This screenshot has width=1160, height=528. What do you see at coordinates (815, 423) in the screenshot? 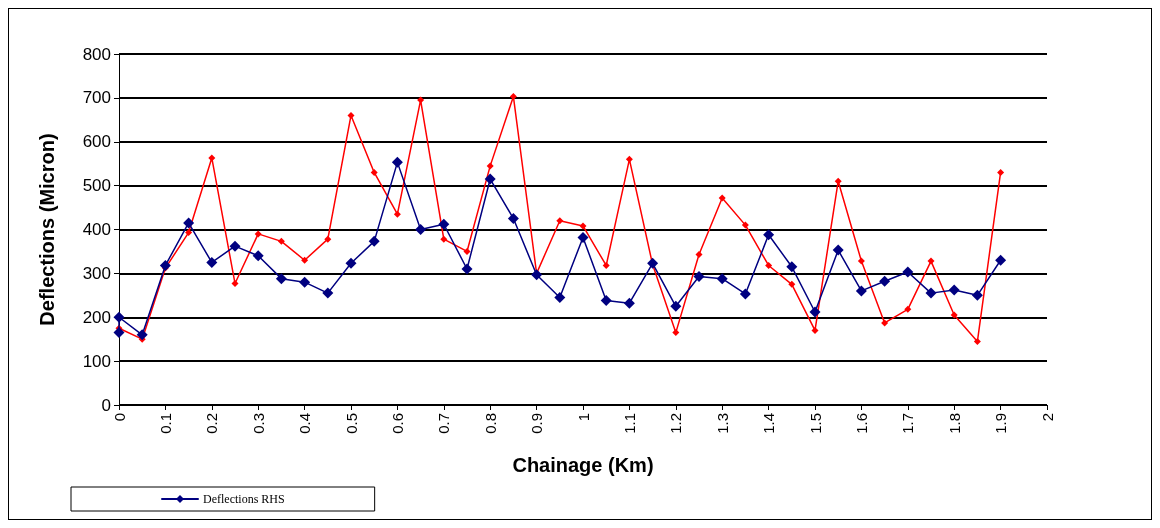
I see `x-tick-label: 1.5` at bounding box center [815, 423].